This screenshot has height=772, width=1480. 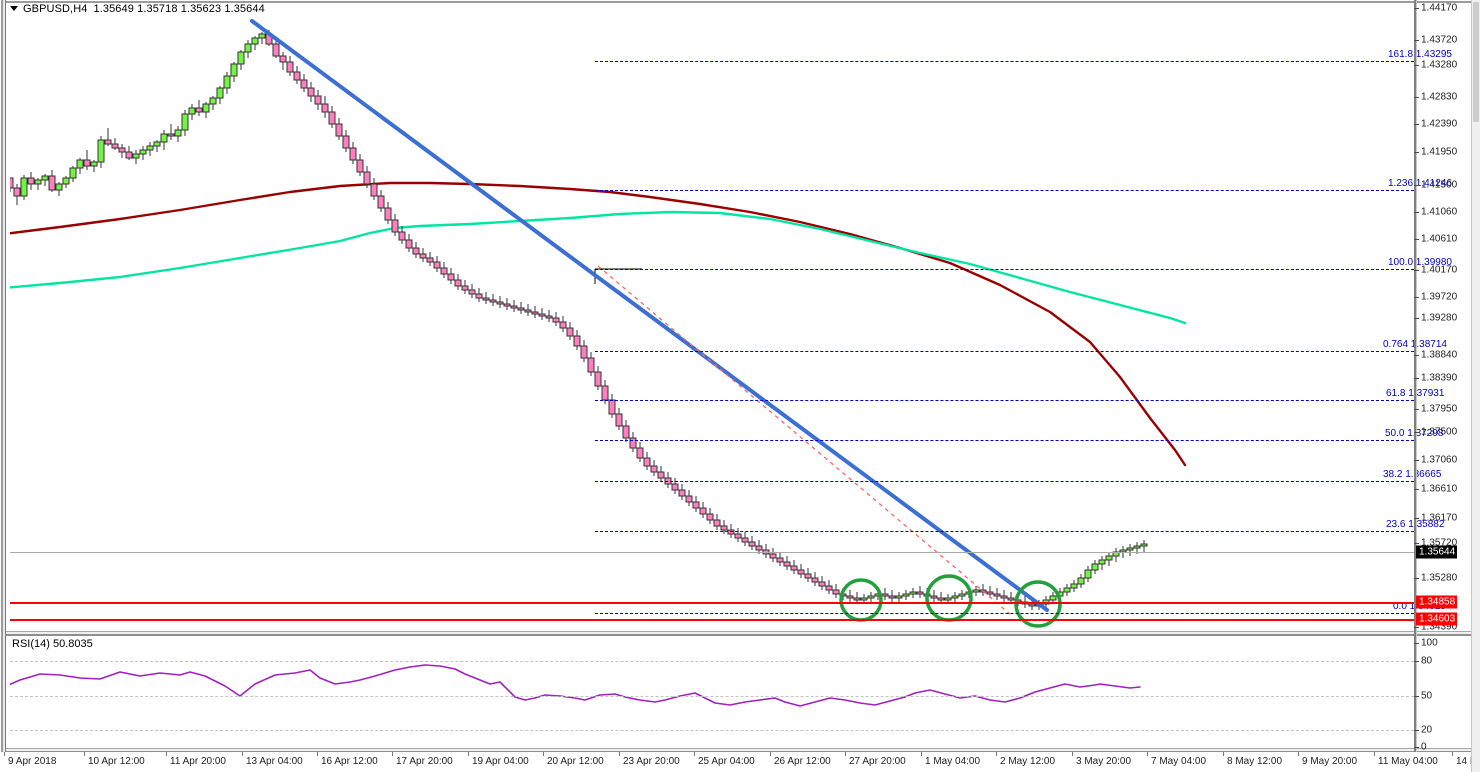 I want to click on time-axis-label: 1 May 04:00, so click(x=953, y=761).